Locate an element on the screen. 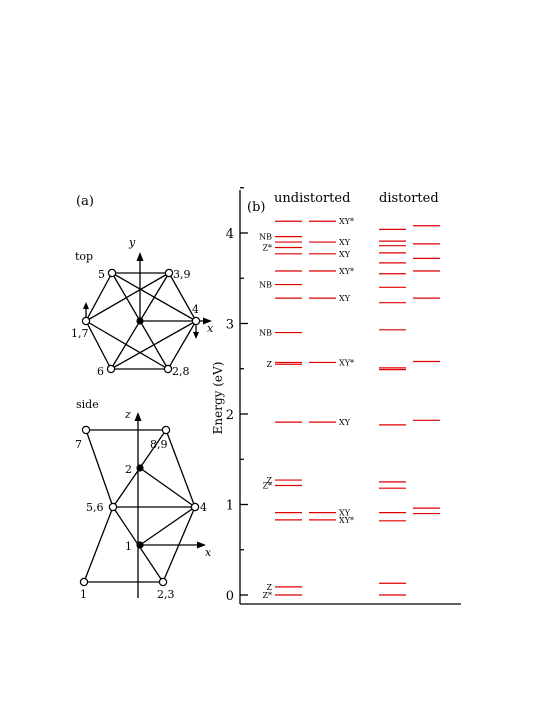 This screenshot has width=545, height=705. y-tick-label: 1 is located at coordinates (230, 506).